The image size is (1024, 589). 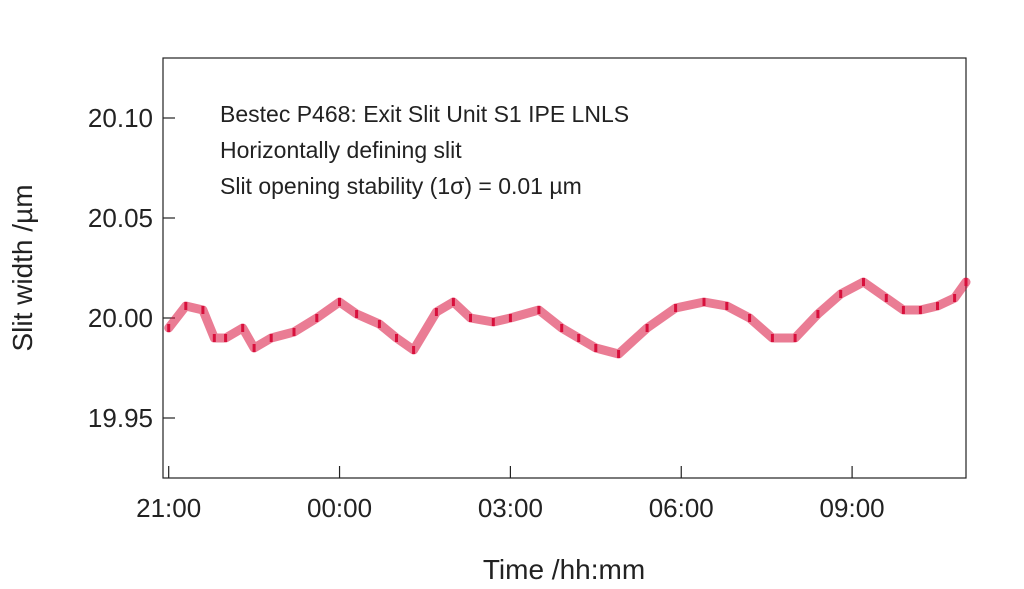 What do you see at coordinates (341, 150) in the screenshot?
I see `annotation-line-2: Horizontally defining slit` at bounding box center [341, 150].